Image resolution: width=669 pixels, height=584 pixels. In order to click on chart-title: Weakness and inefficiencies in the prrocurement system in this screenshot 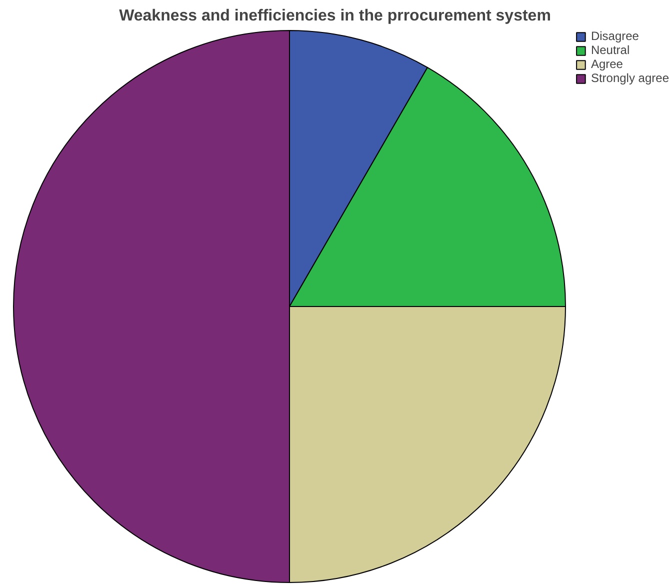, I will do `click(335, 16)`.